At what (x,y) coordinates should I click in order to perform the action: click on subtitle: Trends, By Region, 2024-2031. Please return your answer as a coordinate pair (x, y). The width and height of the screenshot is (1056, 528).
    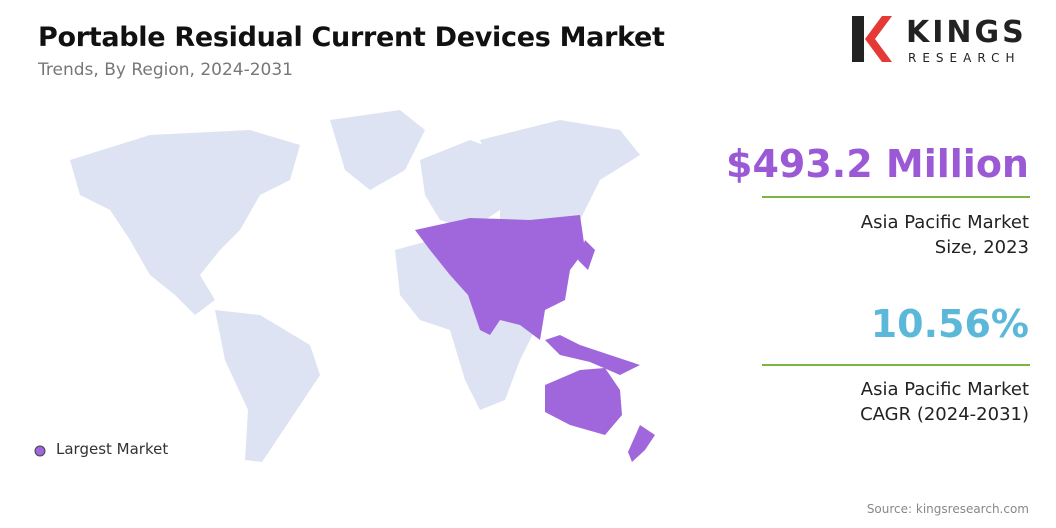
    Looking at the image, I should click on (165, 70).